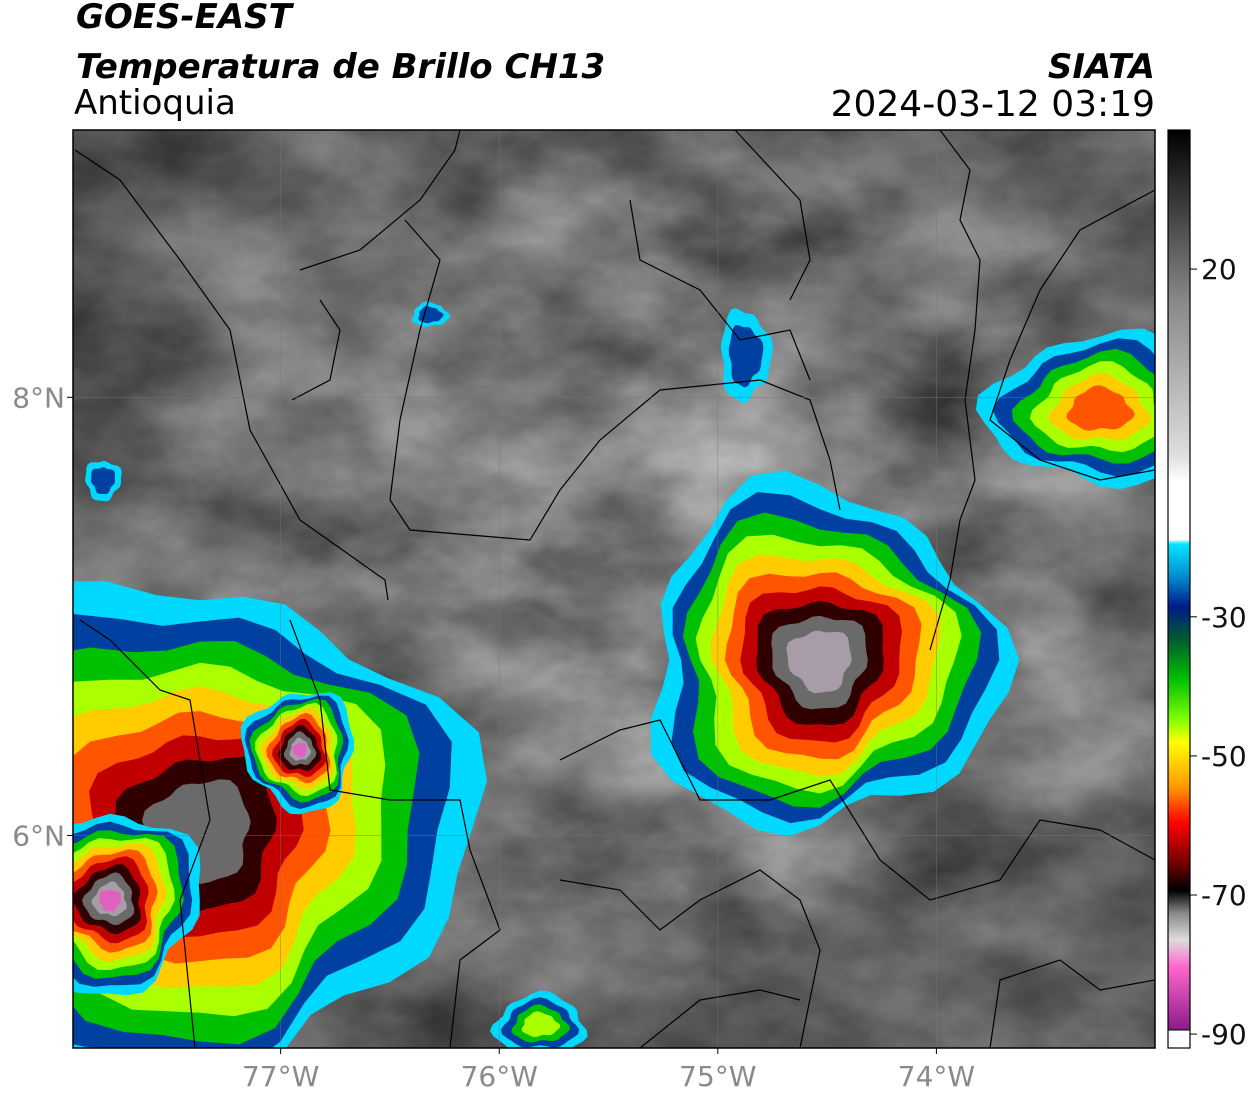 Image resolution: width=1252 pixels, height=1099 pixels. Describe the element at coordinates (1224, 756) in the screenshot. I see `colorbar-tick-label: -50` at that location.